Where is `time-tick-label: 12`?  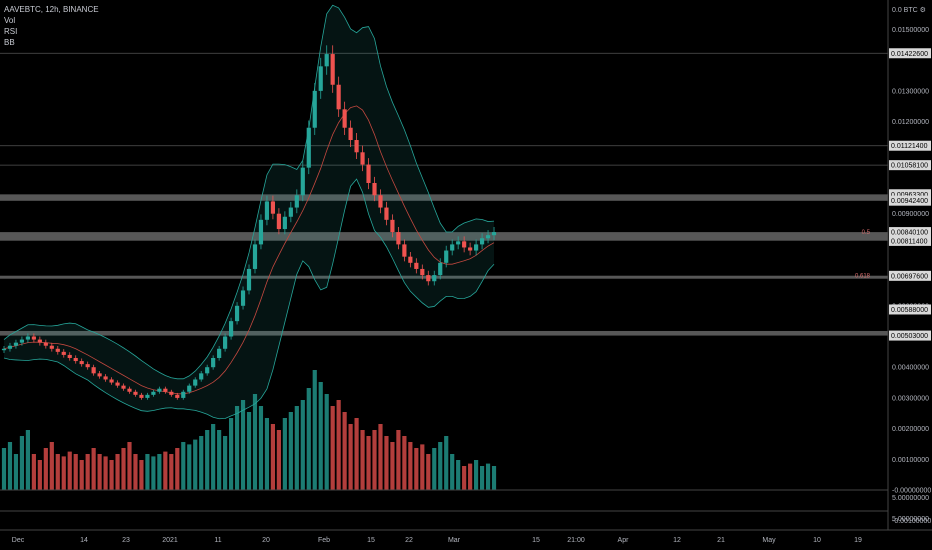 time-tick-label: 12 is located at coordinates (677, 540).